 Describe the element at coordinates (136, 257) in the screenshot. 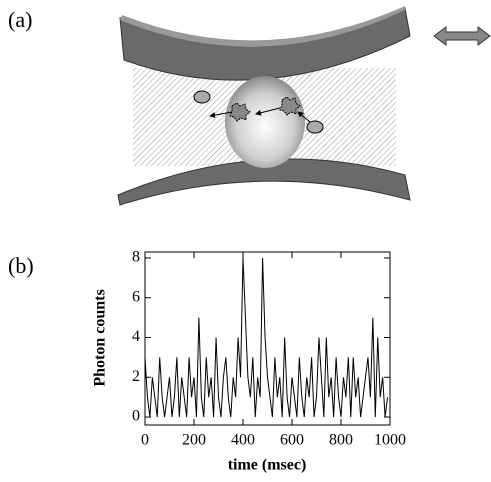

I see `y-tick-label: 8` at that location.